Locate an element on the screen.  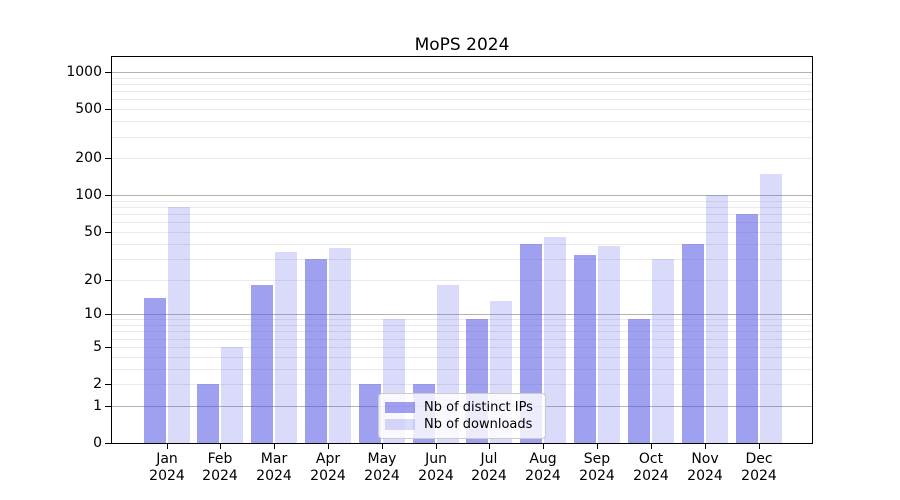
x-tick-mark-nov is located at coordinates (705, 446).